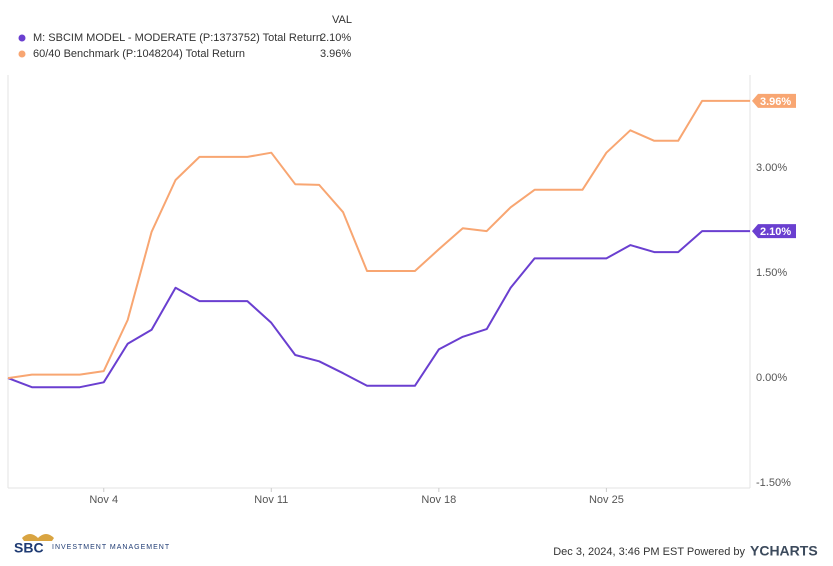  I want to click on end-flag-label: 3.96%, so click(775, 102).